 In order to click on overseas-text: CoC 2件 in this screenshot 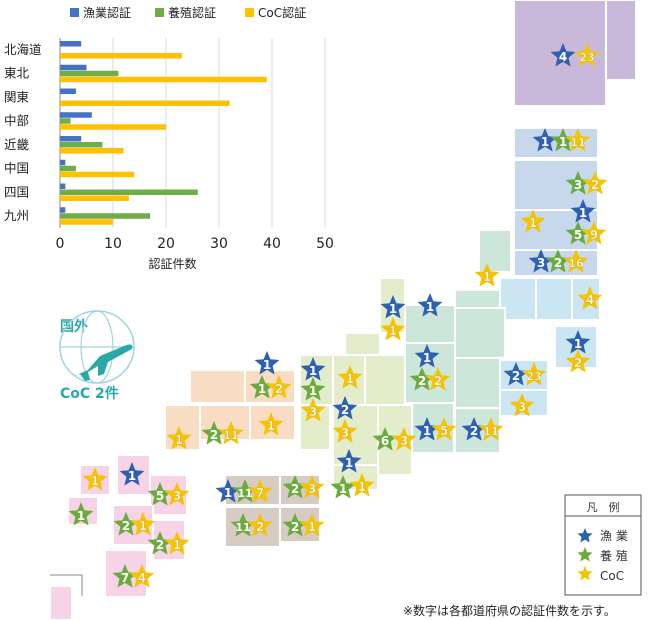, I will do `click(89, 393)`.